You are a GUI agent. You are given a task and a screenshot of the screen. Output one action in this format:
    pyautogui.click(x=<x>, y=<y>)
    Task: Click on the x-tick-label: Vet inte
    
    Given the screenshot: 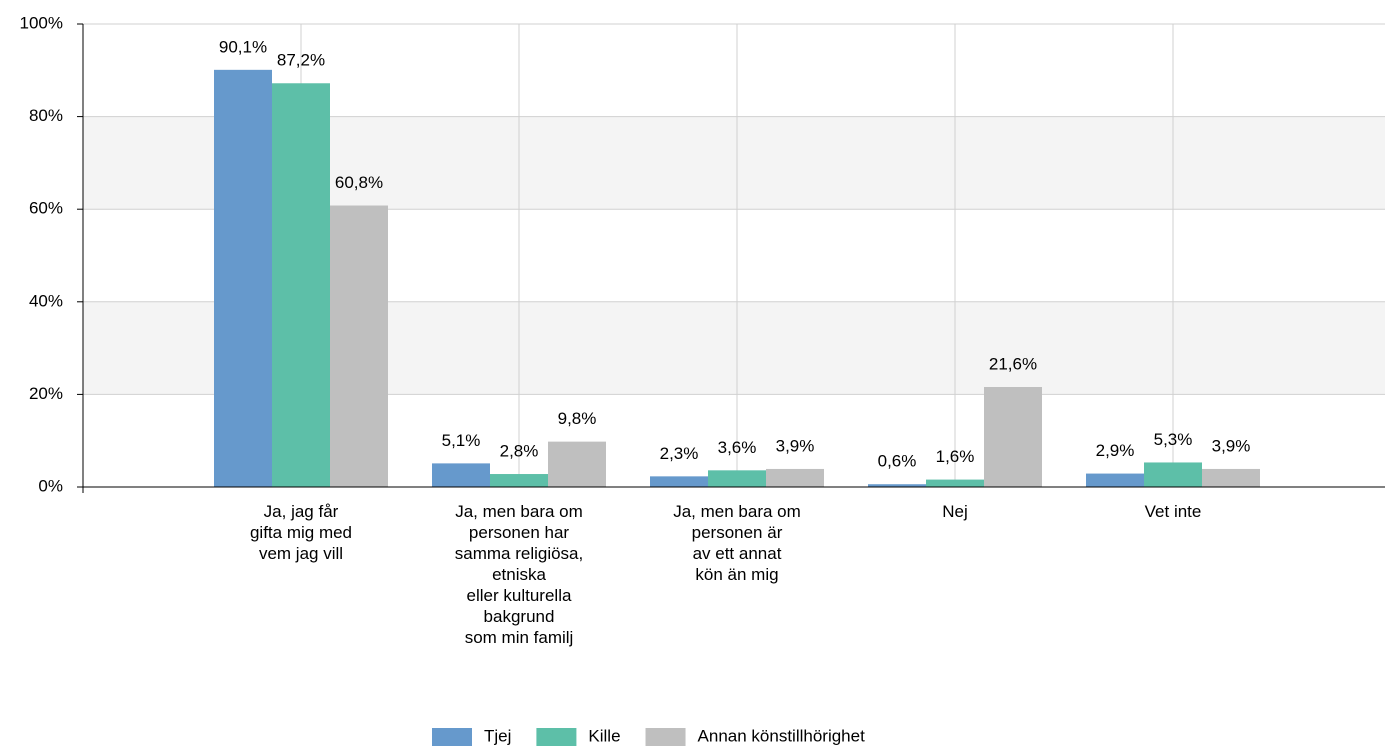 What is the action you would take?
    pyautogui.click(x=1173, y=511)
    